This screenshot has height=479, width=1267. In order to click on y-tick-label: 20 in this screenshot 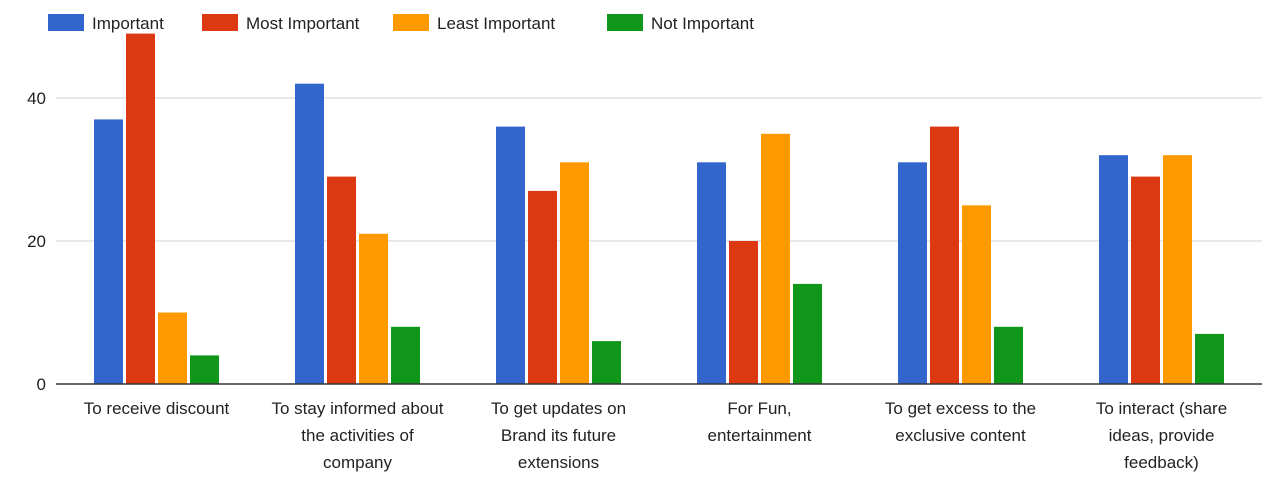, I will do `click(36, 241)`.